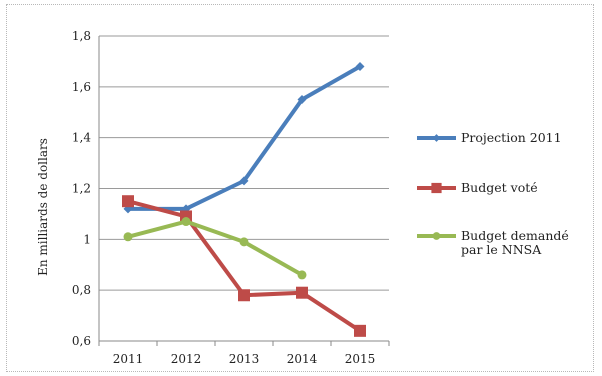 This screenshot has height=376, width=602. What do you see at coordinates (511, 137) in the screenshot?
I see `legend-label: Projection 2011` at bounding box center [511, 137].